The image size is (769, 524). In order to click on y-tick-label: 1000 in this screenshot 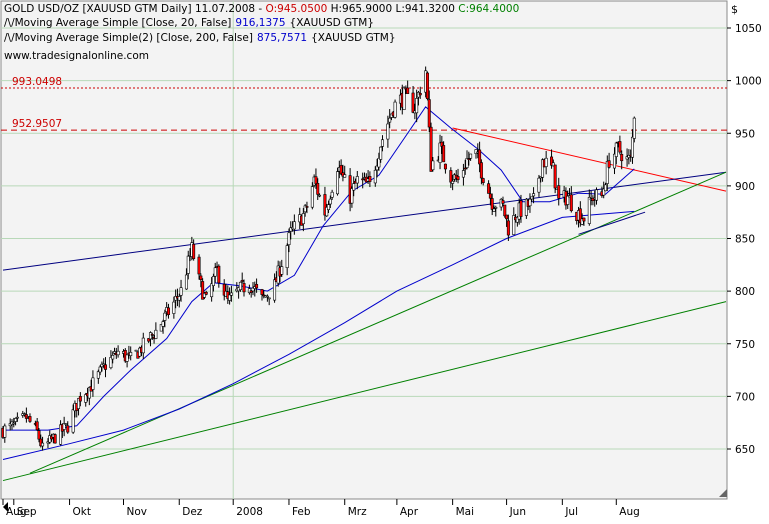, I will do `click(748, 82)`.